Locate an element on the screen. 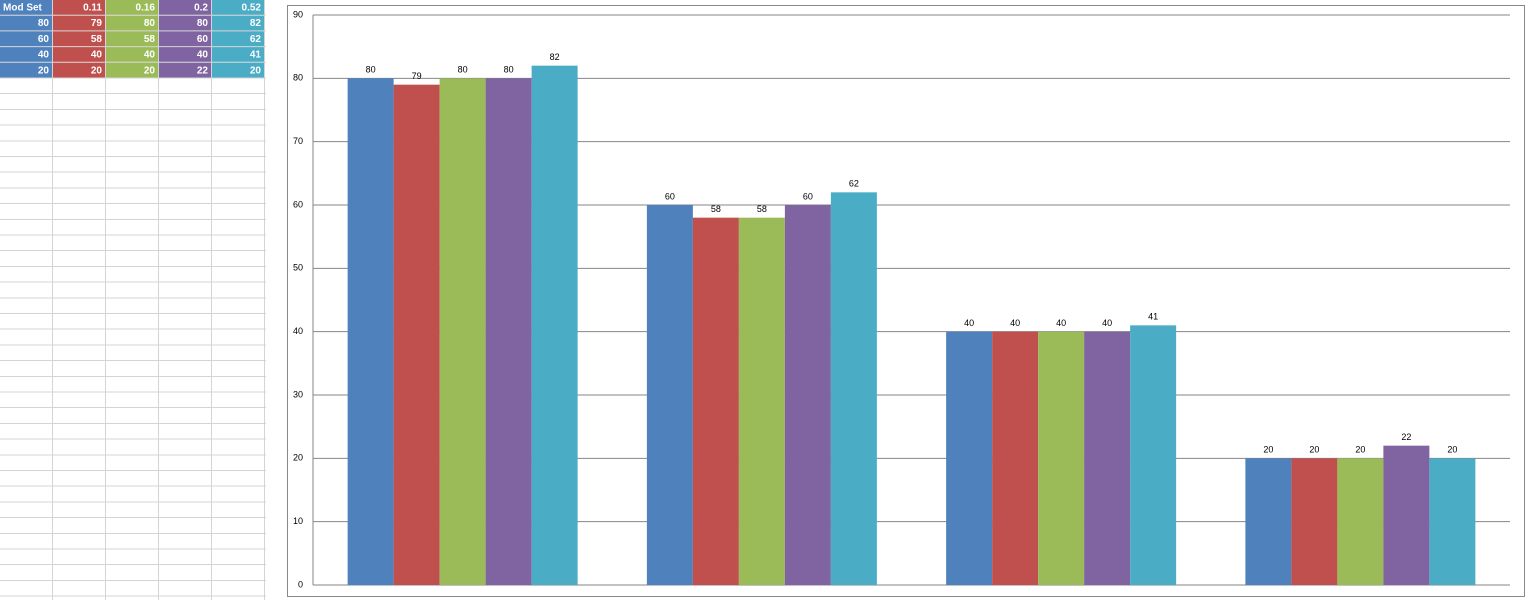 The width and height of the screenshot is (1526, 600). cell-value: 41 is located at coordinates (256, 55).